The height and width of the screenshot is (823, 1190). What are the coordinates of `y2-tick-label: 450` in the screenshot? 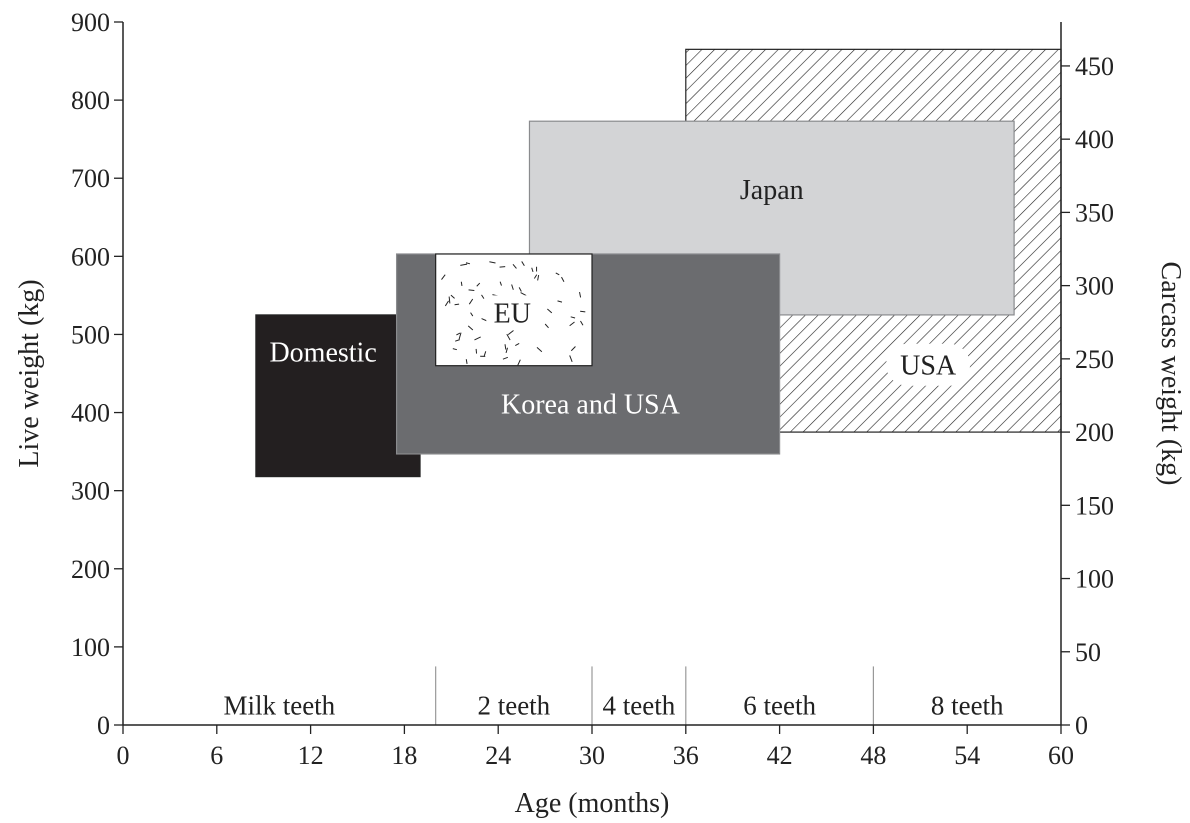 It's located at (1094, 66).